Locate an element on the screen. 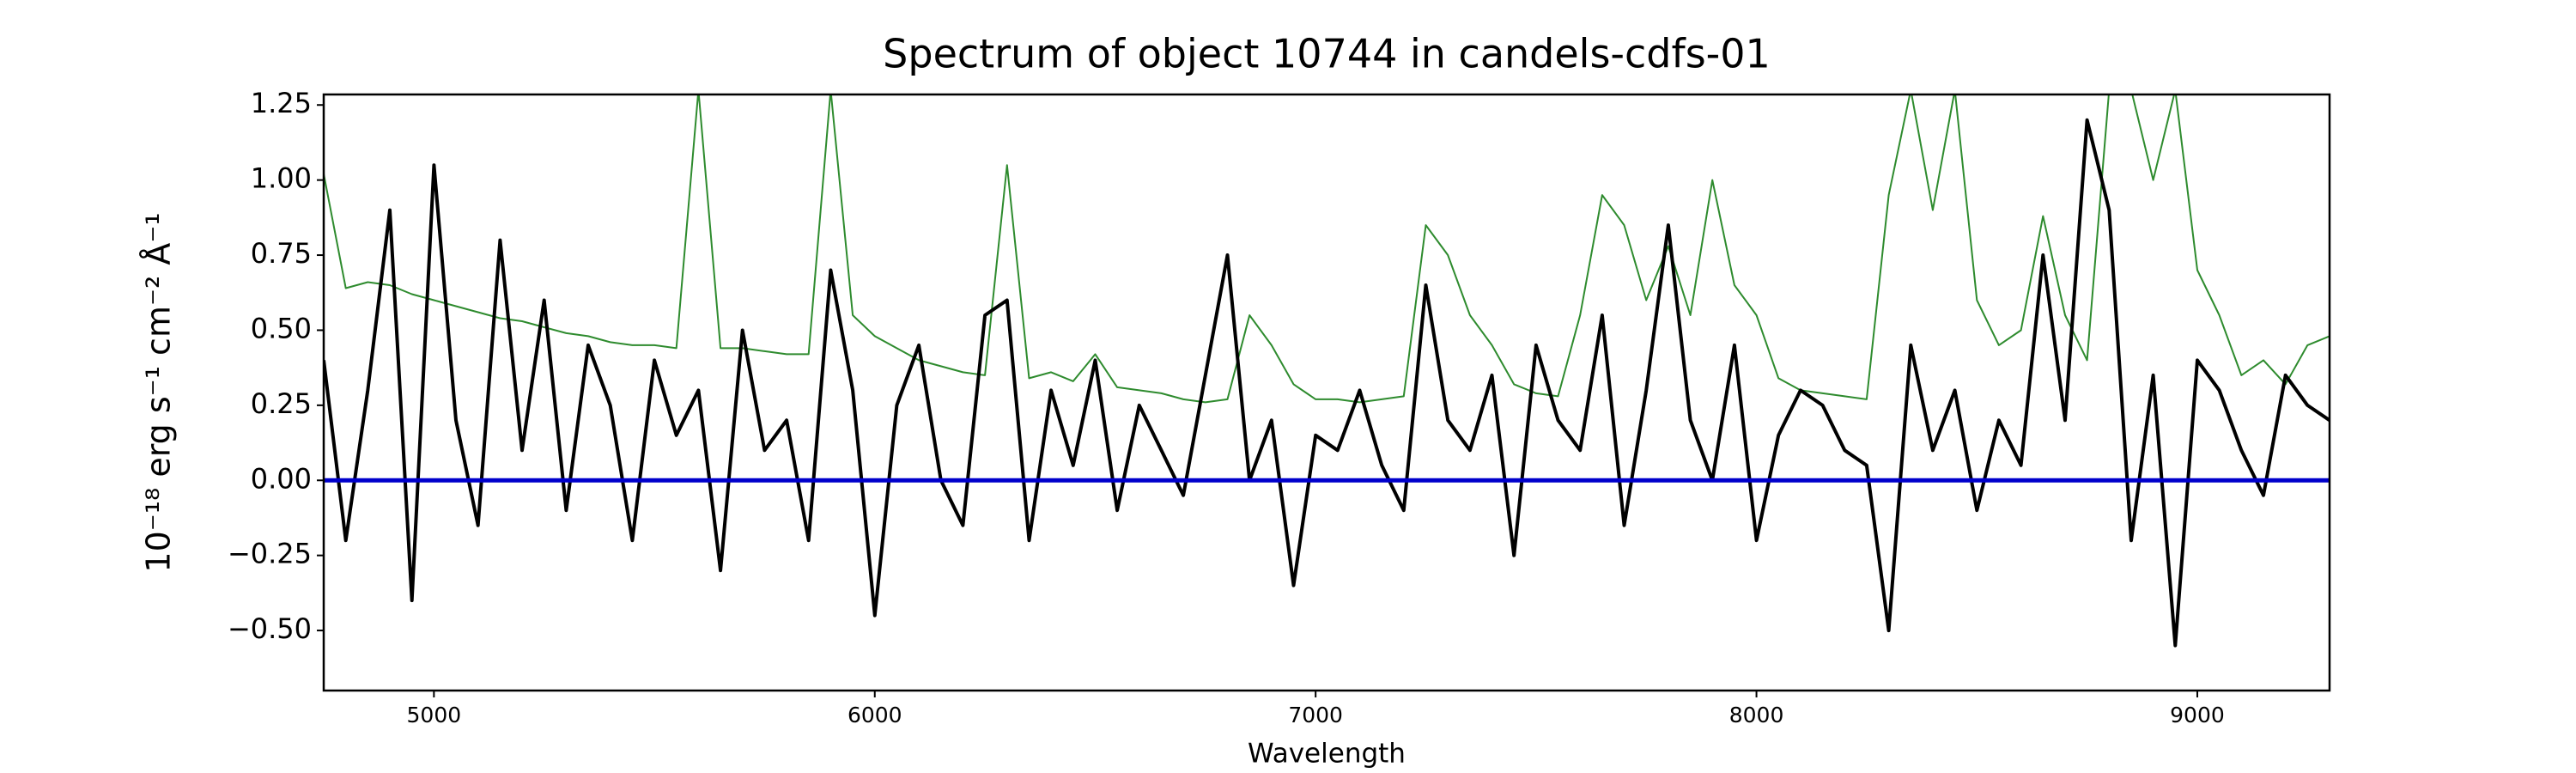 The height and width of the screenshot is (773, 2576). y-tick-label: 0.50 is located at coordinates (281, 328).